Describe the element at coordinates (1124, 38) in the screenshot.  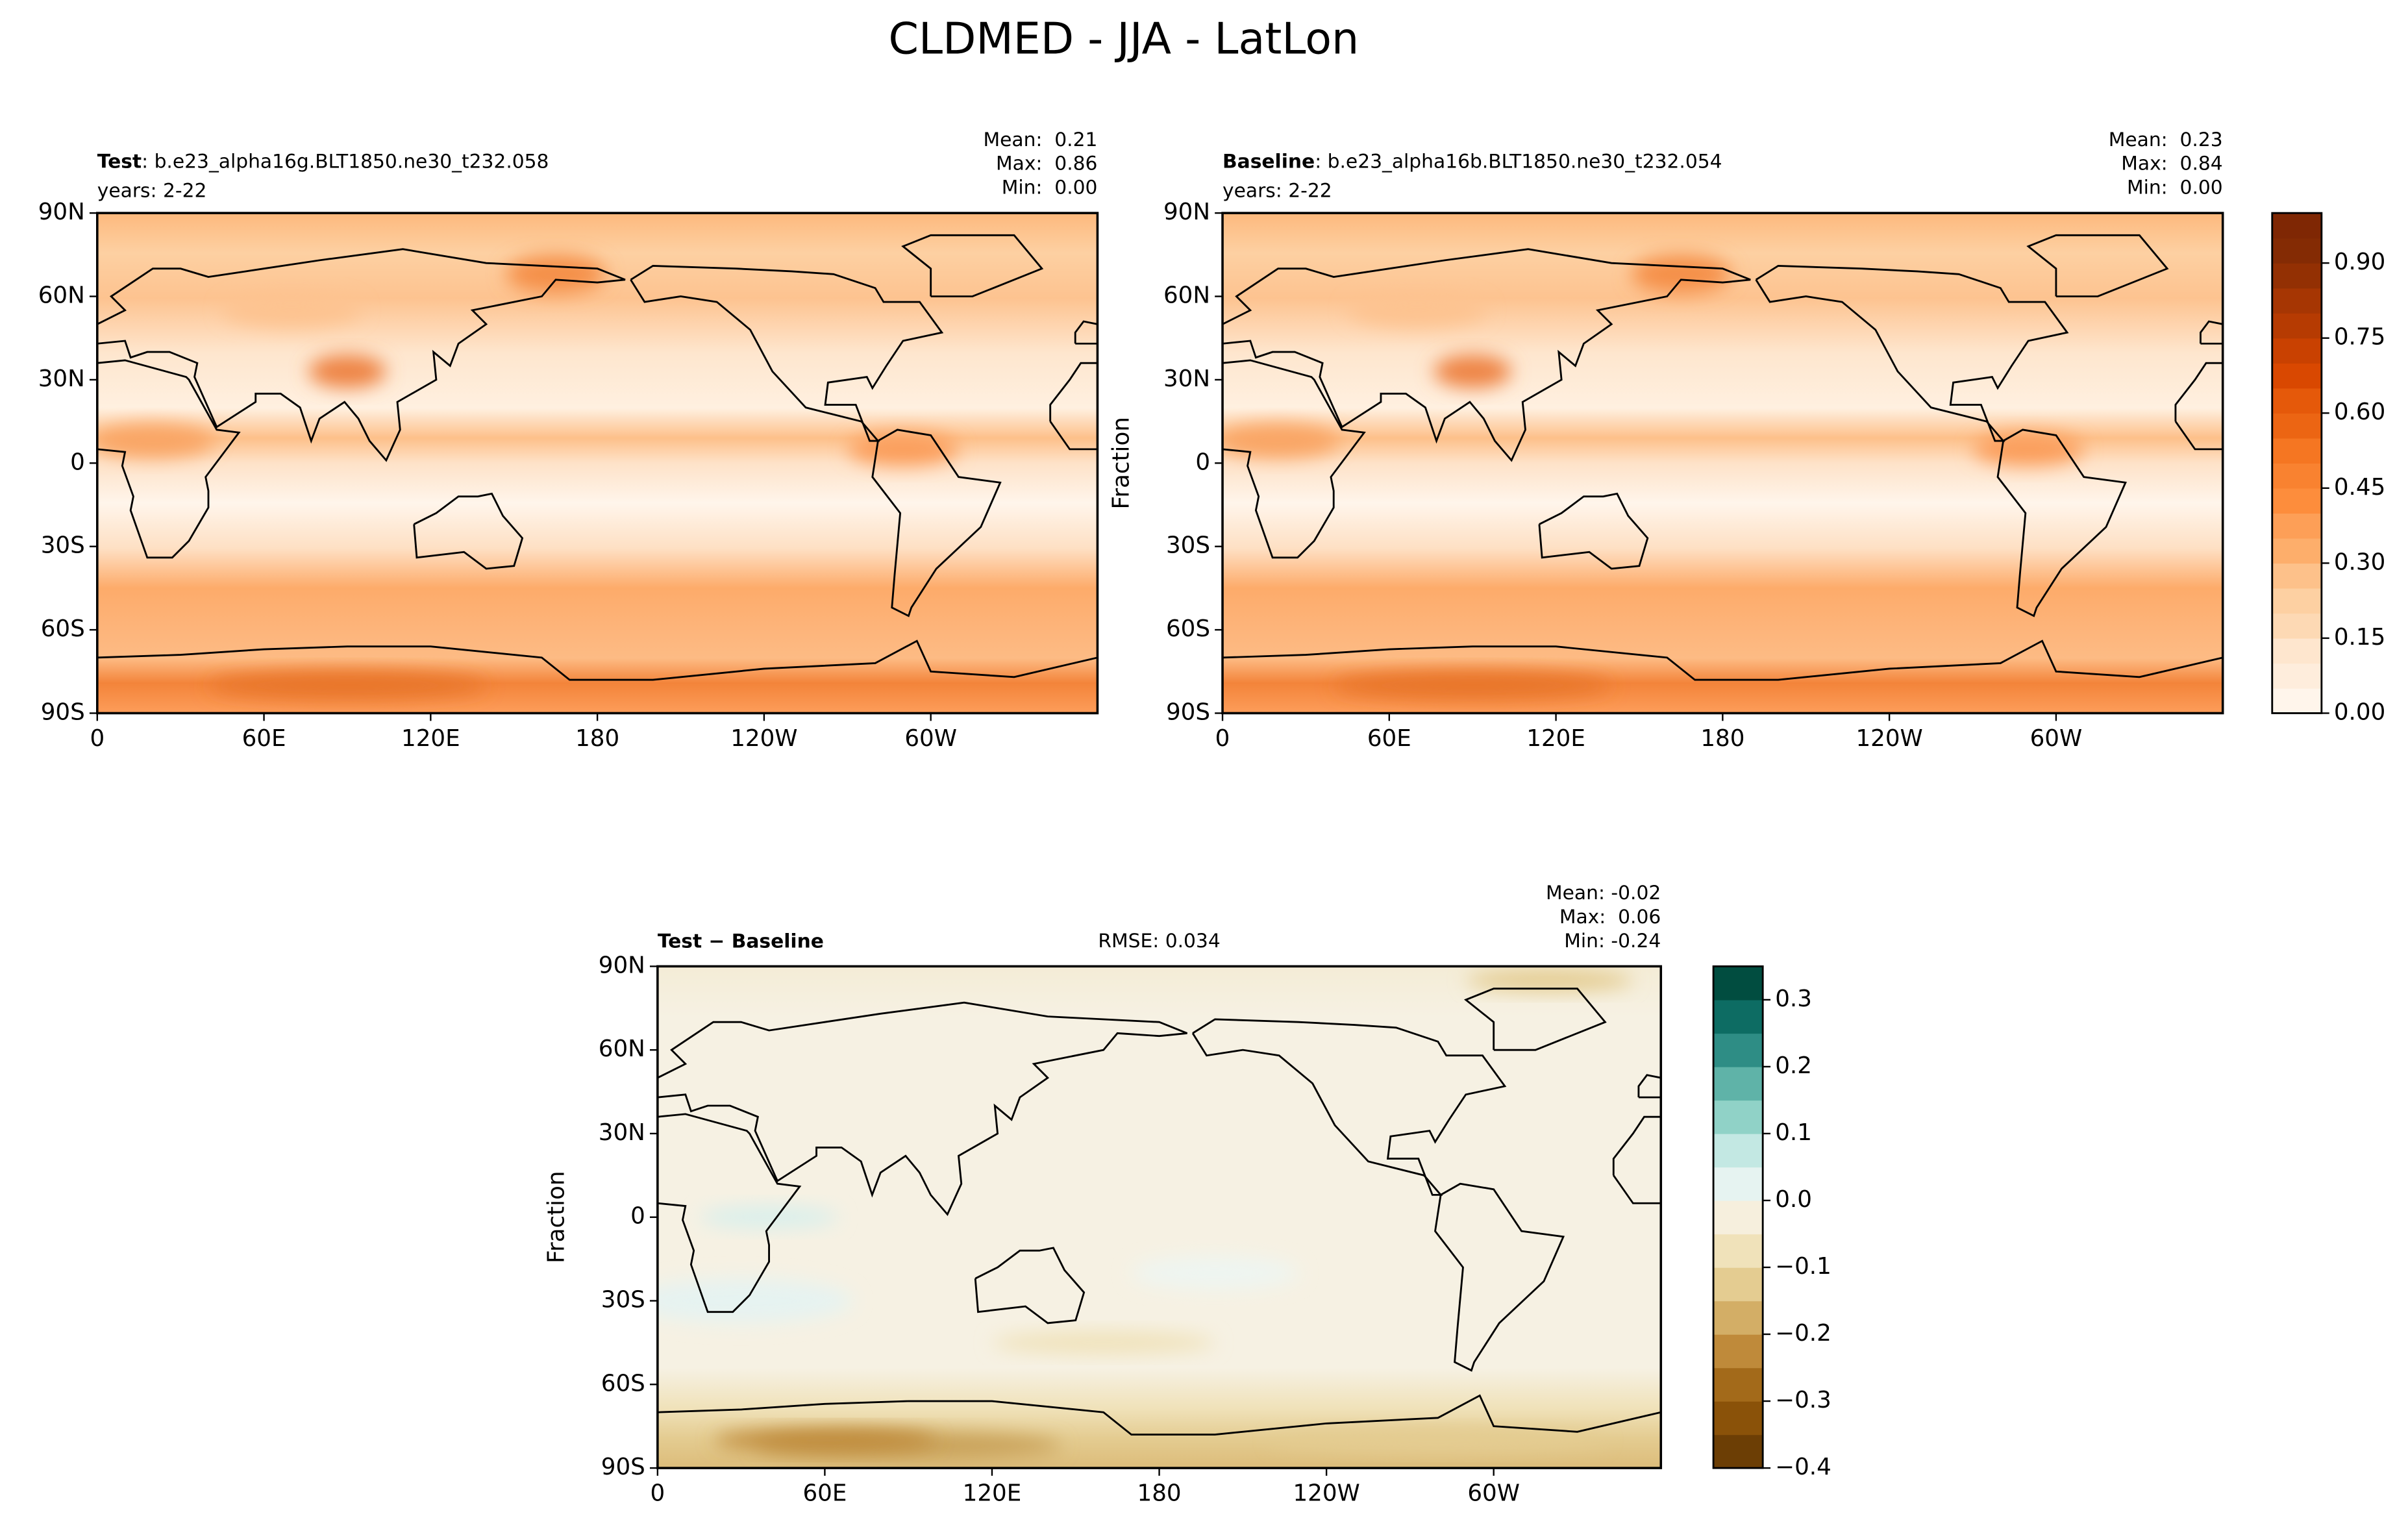
I see `figure-title: CLDMED - JJA - LatLon` at that location.